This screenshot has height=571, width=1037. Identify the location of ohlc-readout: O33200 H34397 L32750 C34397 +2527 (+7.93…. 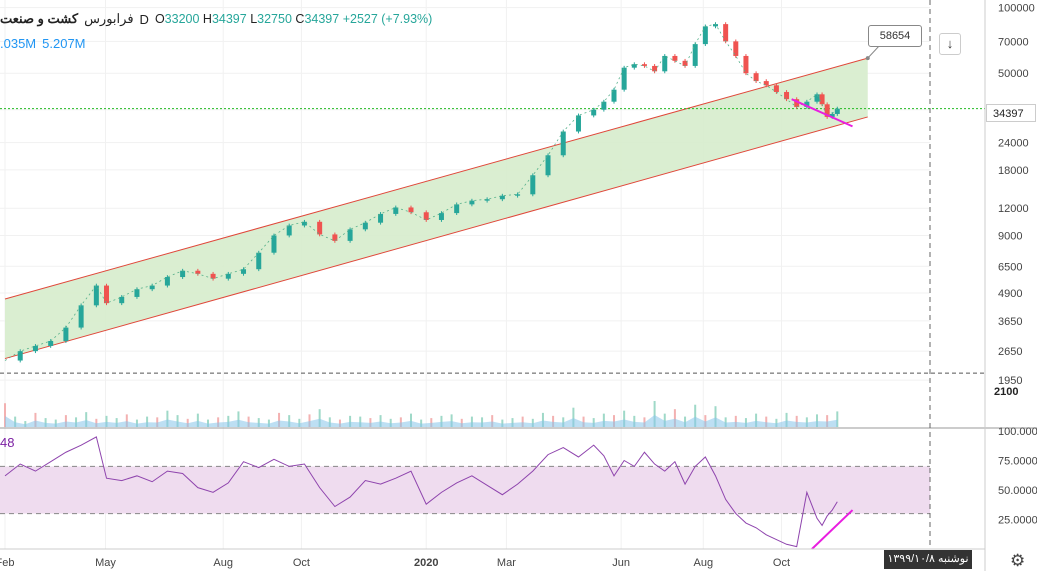
(293, 19).